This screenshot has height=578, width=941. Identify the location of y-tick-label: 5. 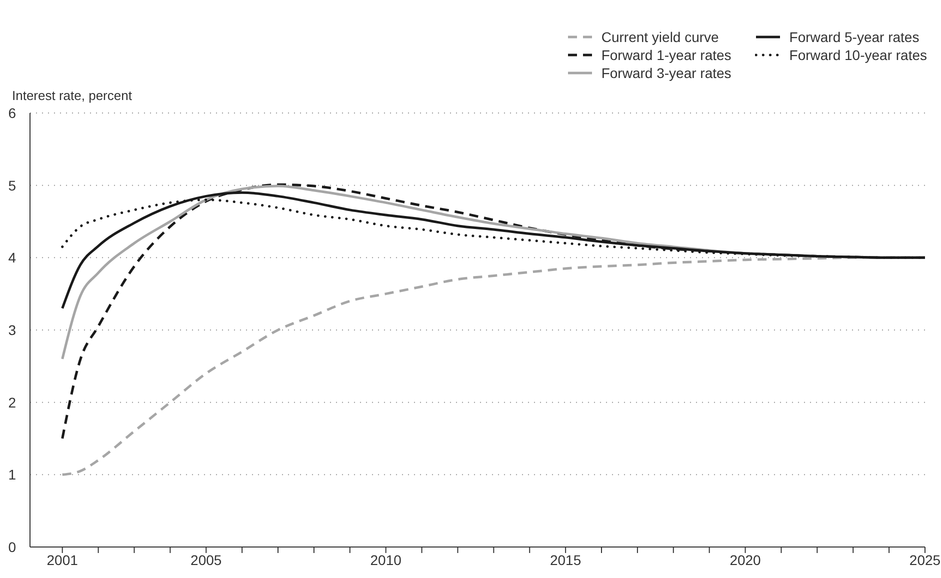
(12, 185).